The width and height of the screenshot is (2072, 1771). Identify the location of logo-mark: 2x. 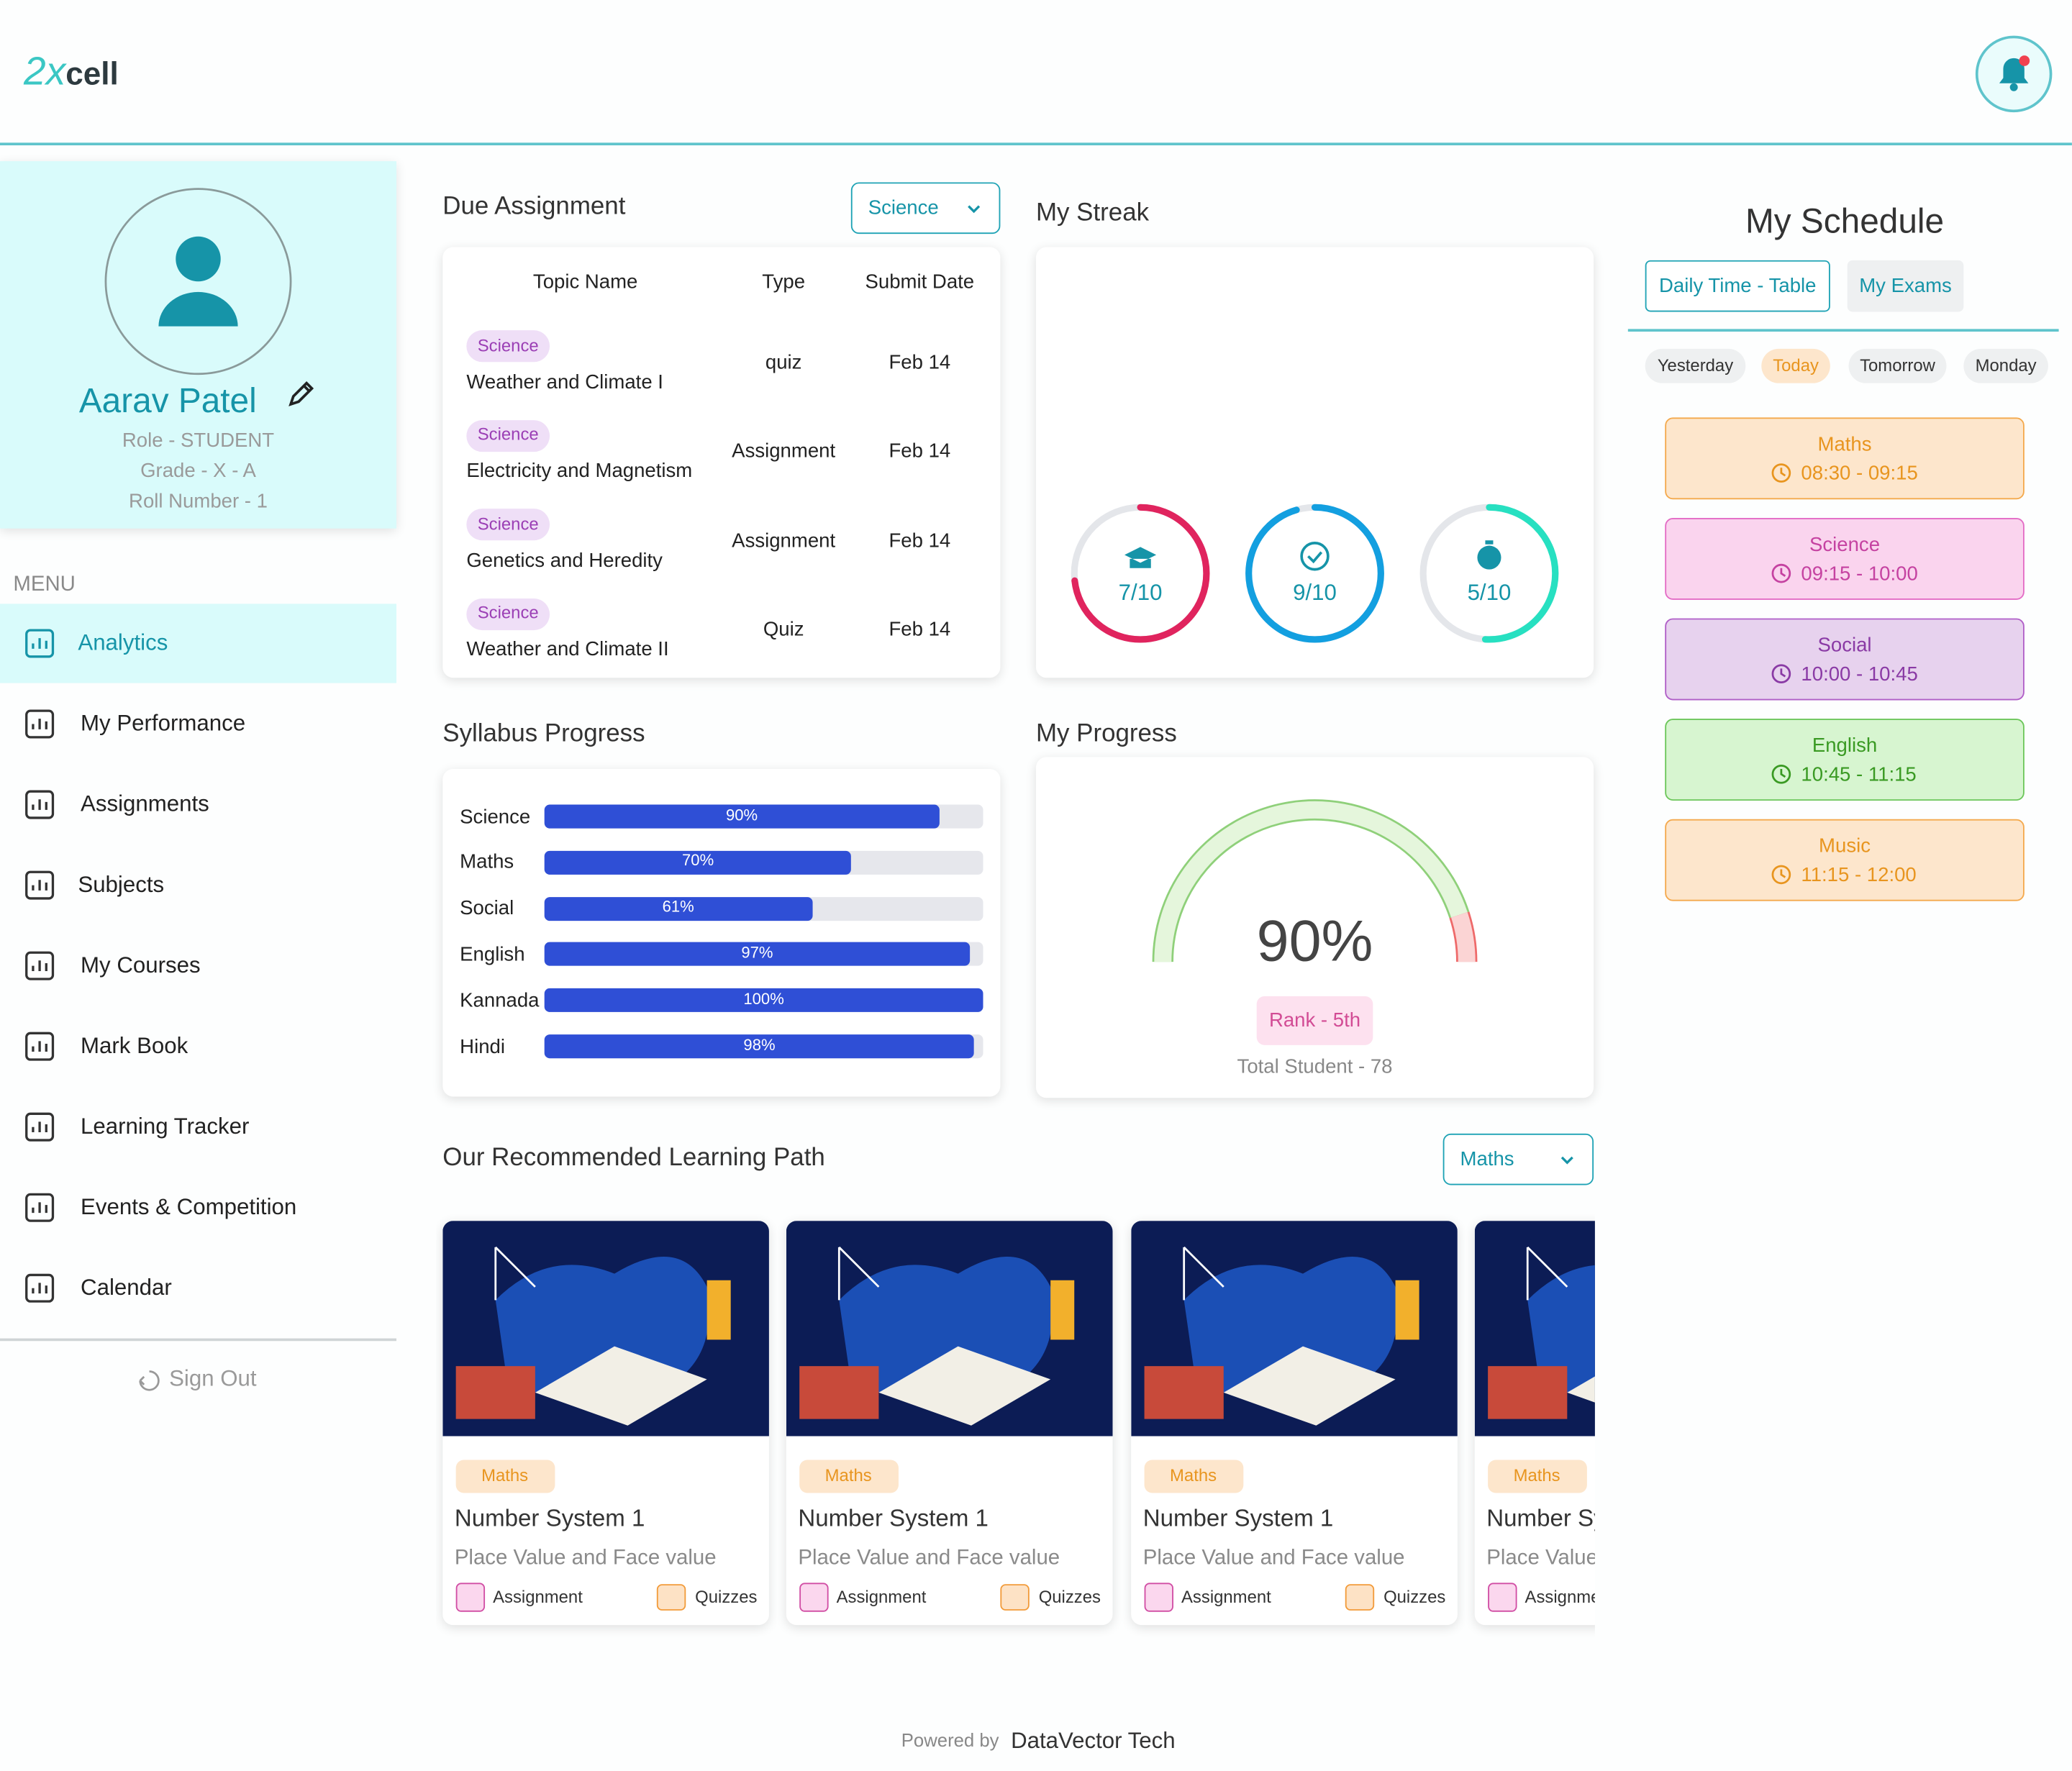
(45, 72).